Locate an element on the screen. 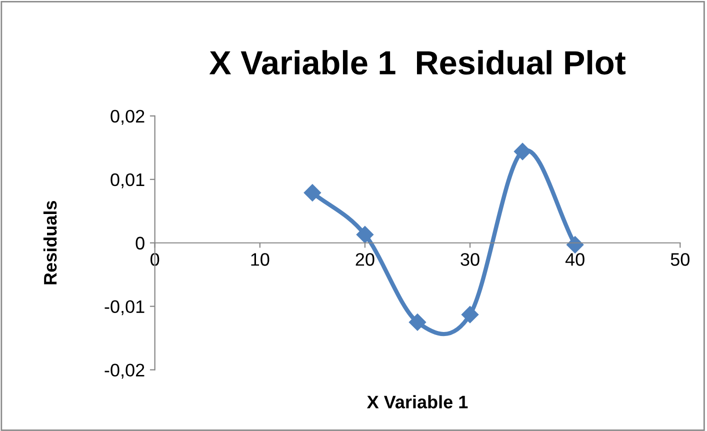 The image size is (707, 431). x-tick-label: 30 is located at coordinates (470, 259).